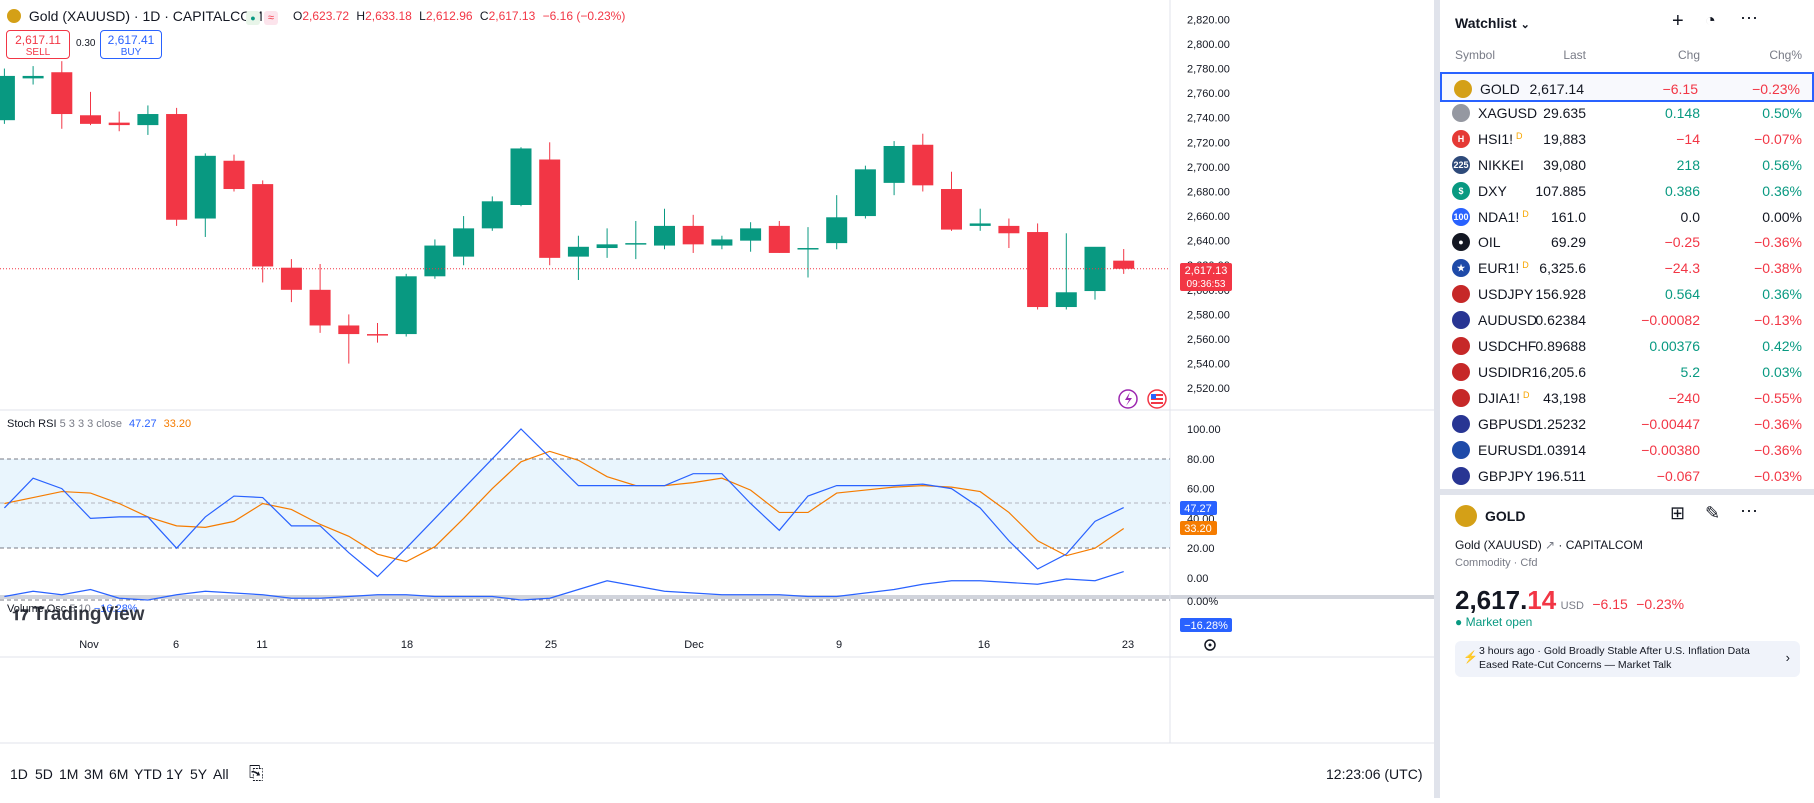  I want to click on symbol-title: Gold (XAUUSD) · 1D · CAPITALCOM, so click(145, 16).